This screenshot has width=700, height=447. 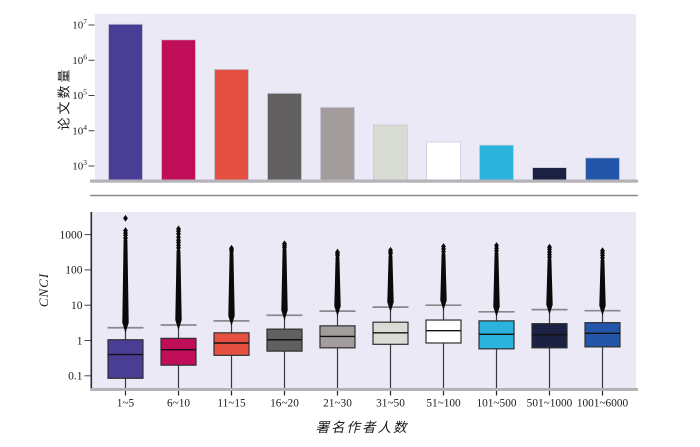 What do you see at coordinates (79, 165) in the screenshot?
I see `bar-y-tick-label: 10³` at bounding box center [79, 165].